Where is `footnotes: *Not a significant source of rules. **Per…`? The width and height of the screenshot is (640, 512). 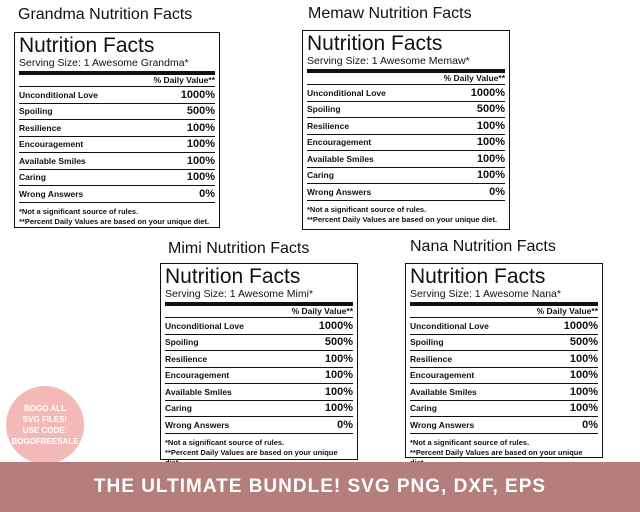 footnotes: *Not a significant source of rules. **Per… is located at coordinates (117, 215).